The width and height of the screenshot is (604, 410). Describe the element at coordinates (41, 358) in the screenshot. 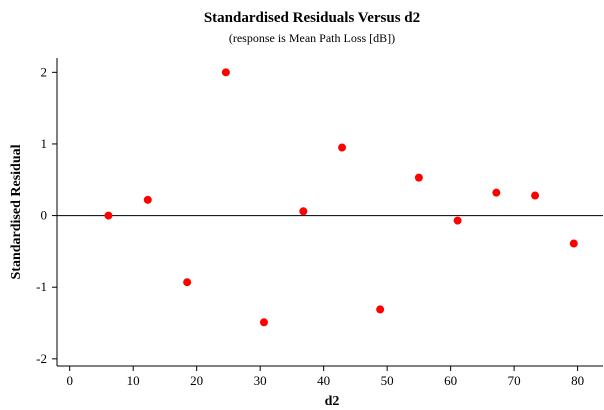

I see `y-tick-label: -2` at that location.